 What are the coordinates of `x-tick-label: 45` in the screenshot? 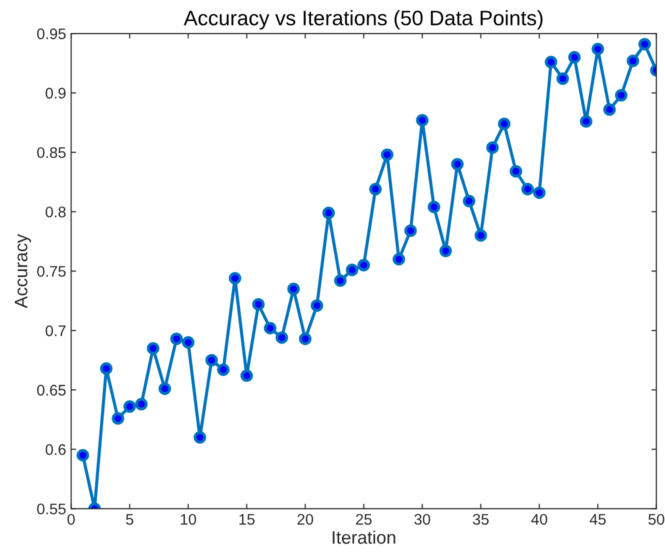 It's located at (598, 519).